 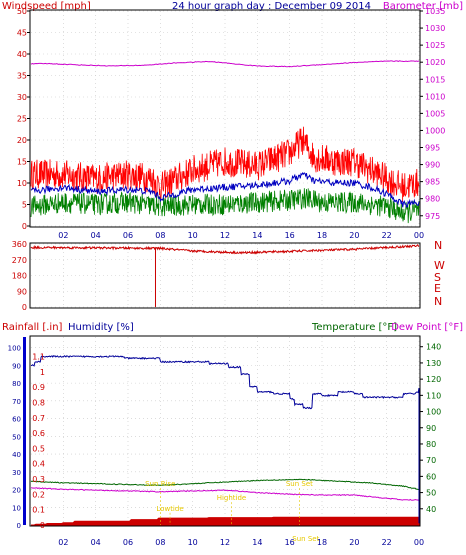 I want to click on wind-y-tick-label: 45, so click(x=22, y=33).